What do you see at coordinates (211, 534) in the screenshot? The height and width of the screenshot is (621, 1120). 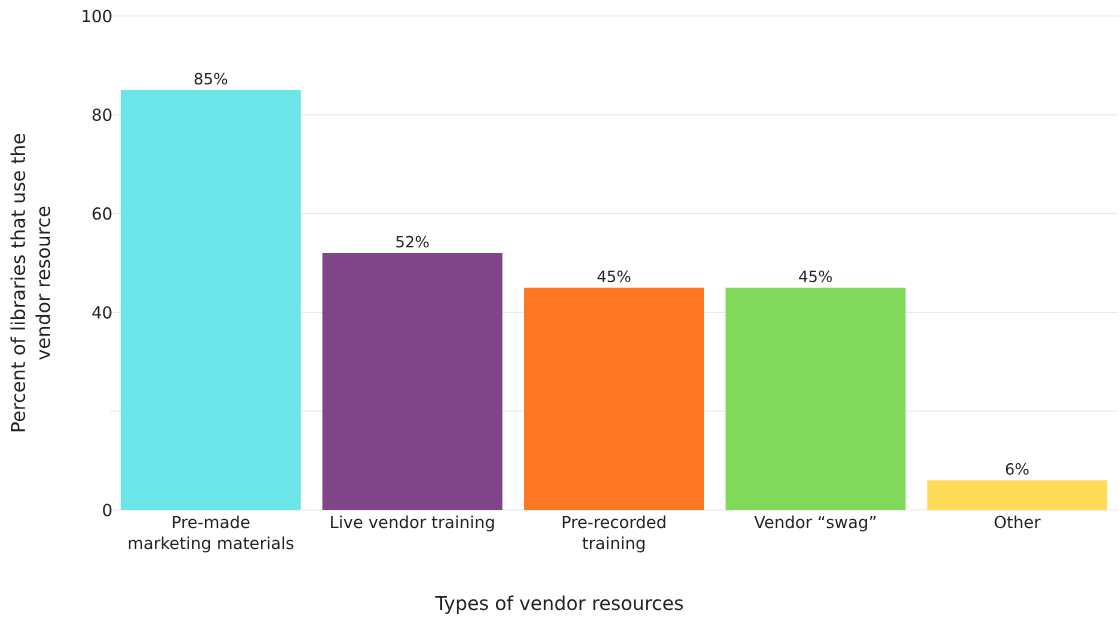 I see `x-tick-label: Pre-made marketing materials` at bounding box center [211, 534].